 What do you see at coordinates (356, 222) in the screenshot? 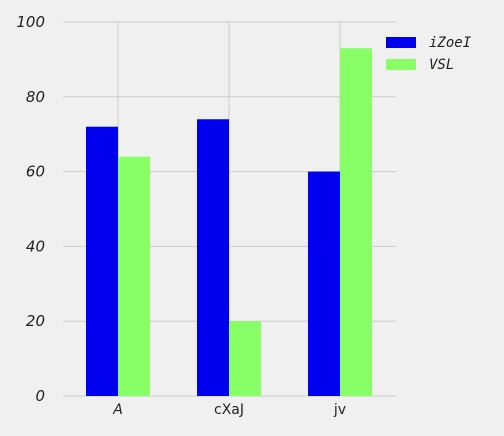
I see `bar-VSL-jv` at bounding box center [356, 222].